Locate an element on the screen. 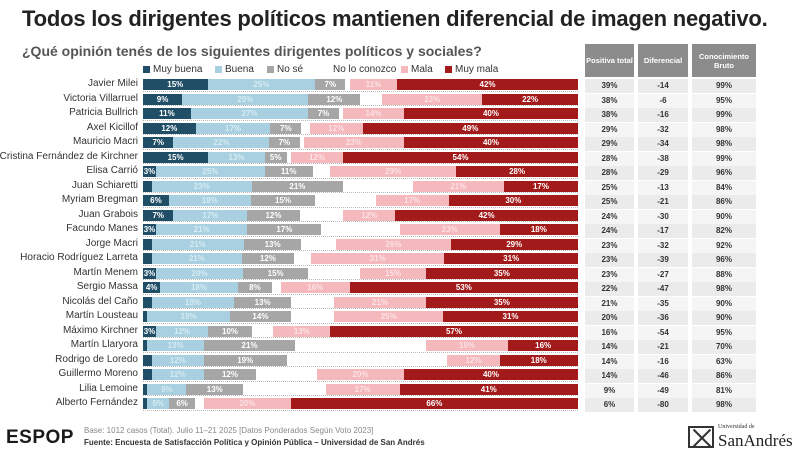  bar-segment-buena: 20% is located at coordinates (200, 273).